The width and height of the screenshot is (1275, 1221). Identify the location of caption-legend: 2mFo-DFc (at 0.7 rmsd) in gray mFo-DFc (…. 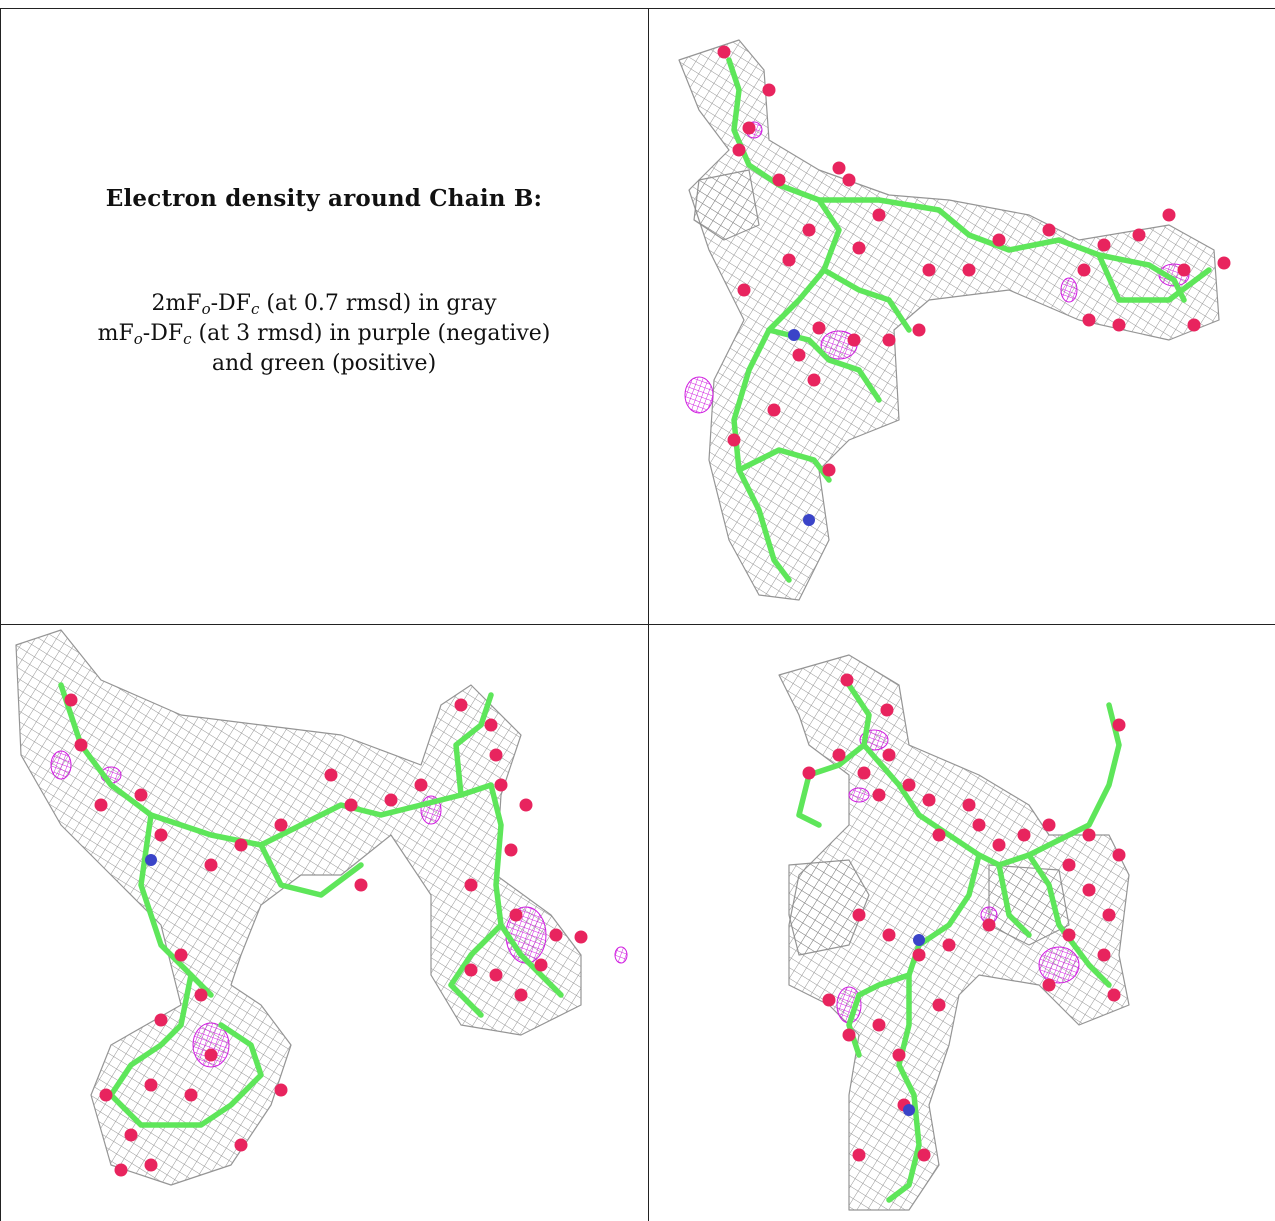
(324, 334).